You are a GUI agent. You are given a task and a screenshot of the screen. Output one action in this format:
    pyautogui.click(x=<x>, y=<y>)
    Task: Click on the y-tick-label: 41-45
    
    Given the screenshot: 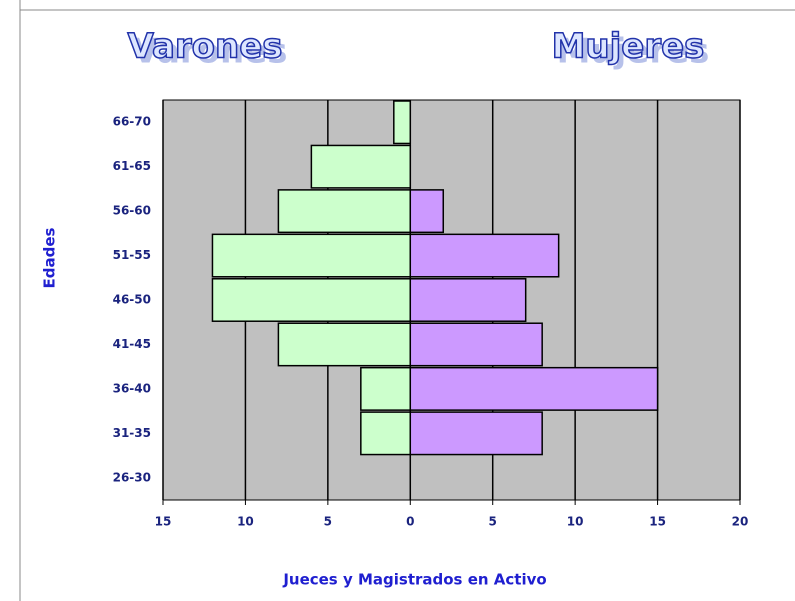 What is the action you would take?
    pyautogui.click(x=132, y=344)
    